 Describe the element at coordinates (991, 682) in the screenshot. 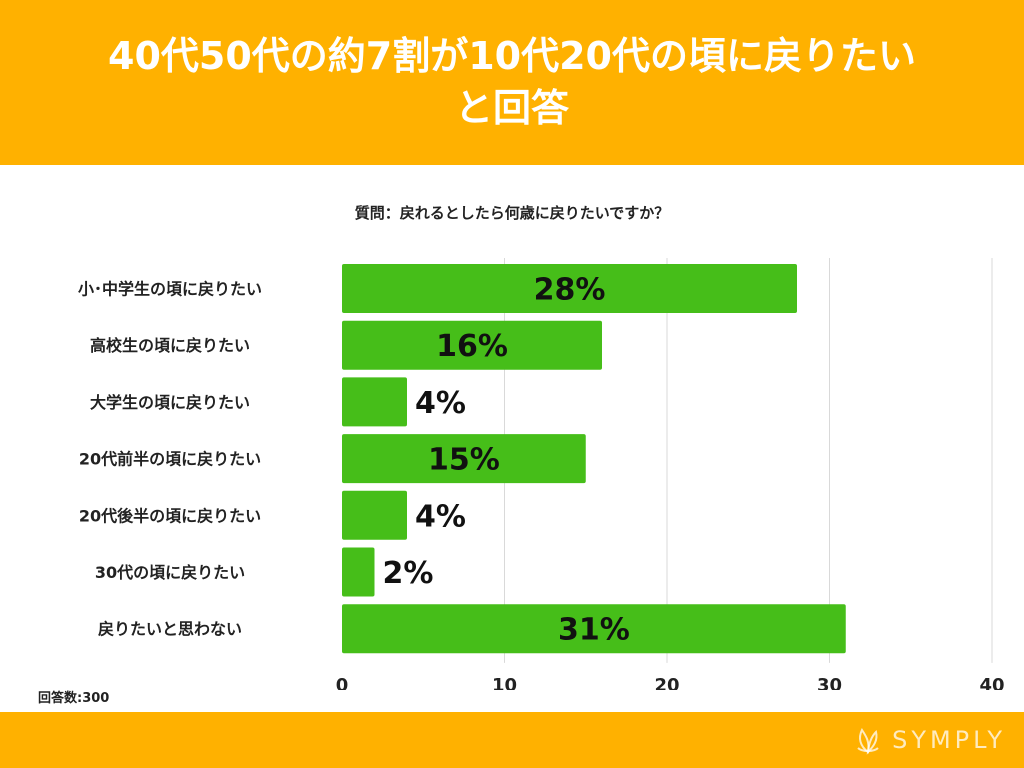

I see `x-tick-label: 40` at that location.